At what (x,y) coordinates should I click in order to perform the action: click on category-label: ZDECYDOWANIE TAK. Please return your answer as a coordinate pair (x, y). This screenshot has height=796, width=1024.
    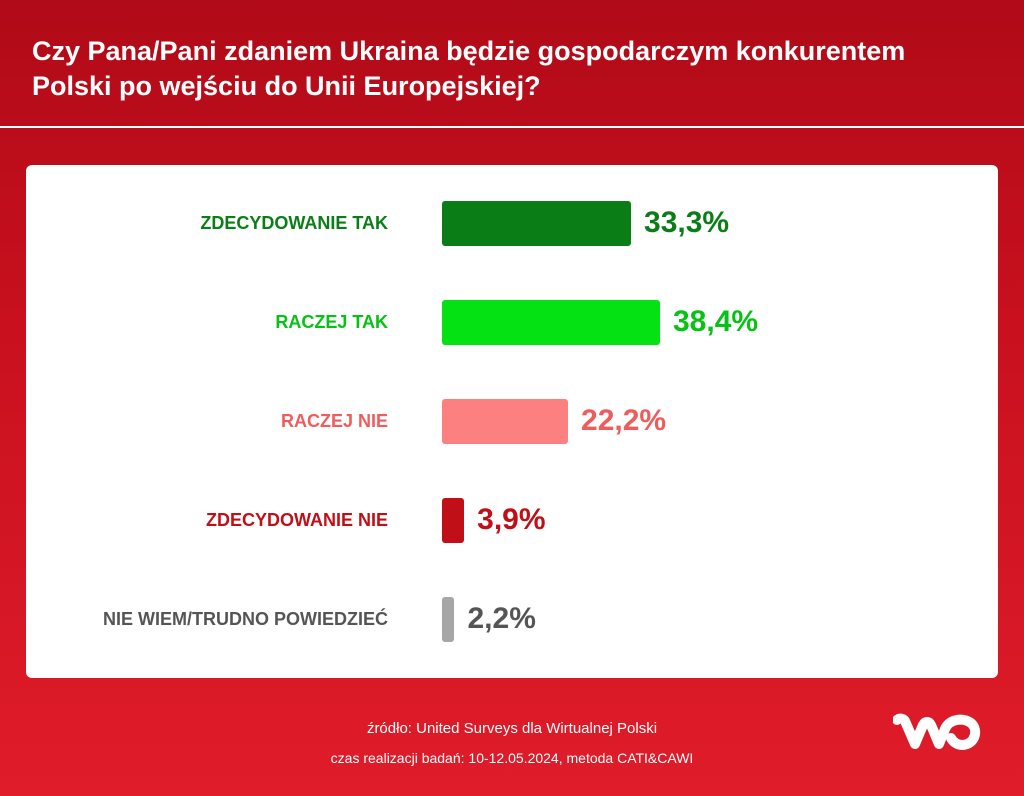
    Looking at the image, I should click on (294, 223).